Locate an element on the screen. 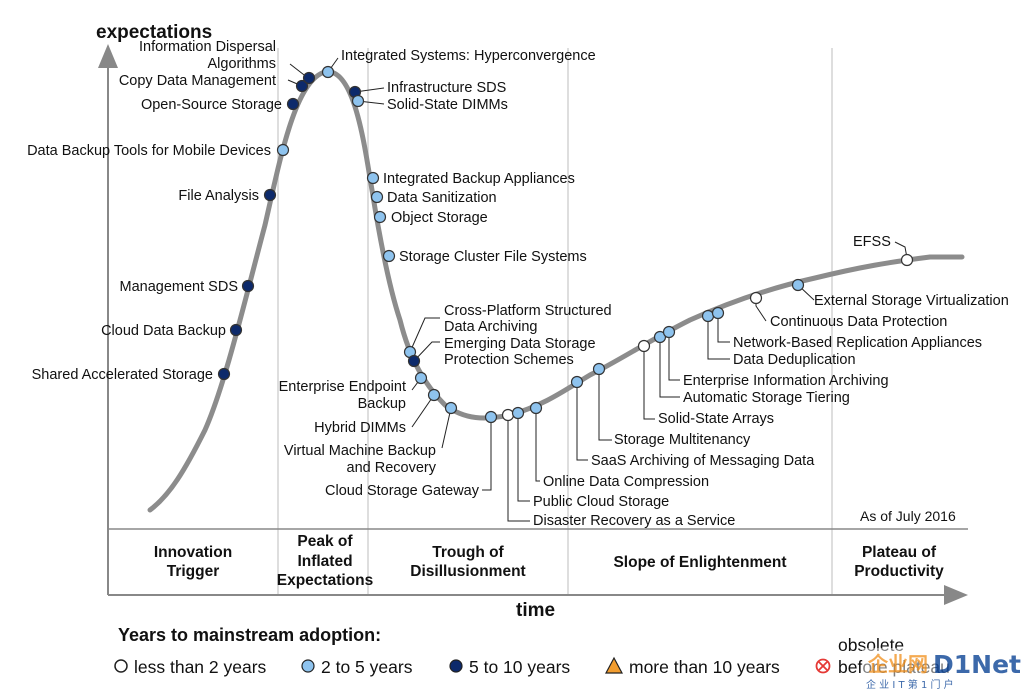 Image resolution: width=1024 pixels, height=690 pixels. tech-automatic-storage-tiering: Automatic Storage Tiering is located at coordinates (751, 368).